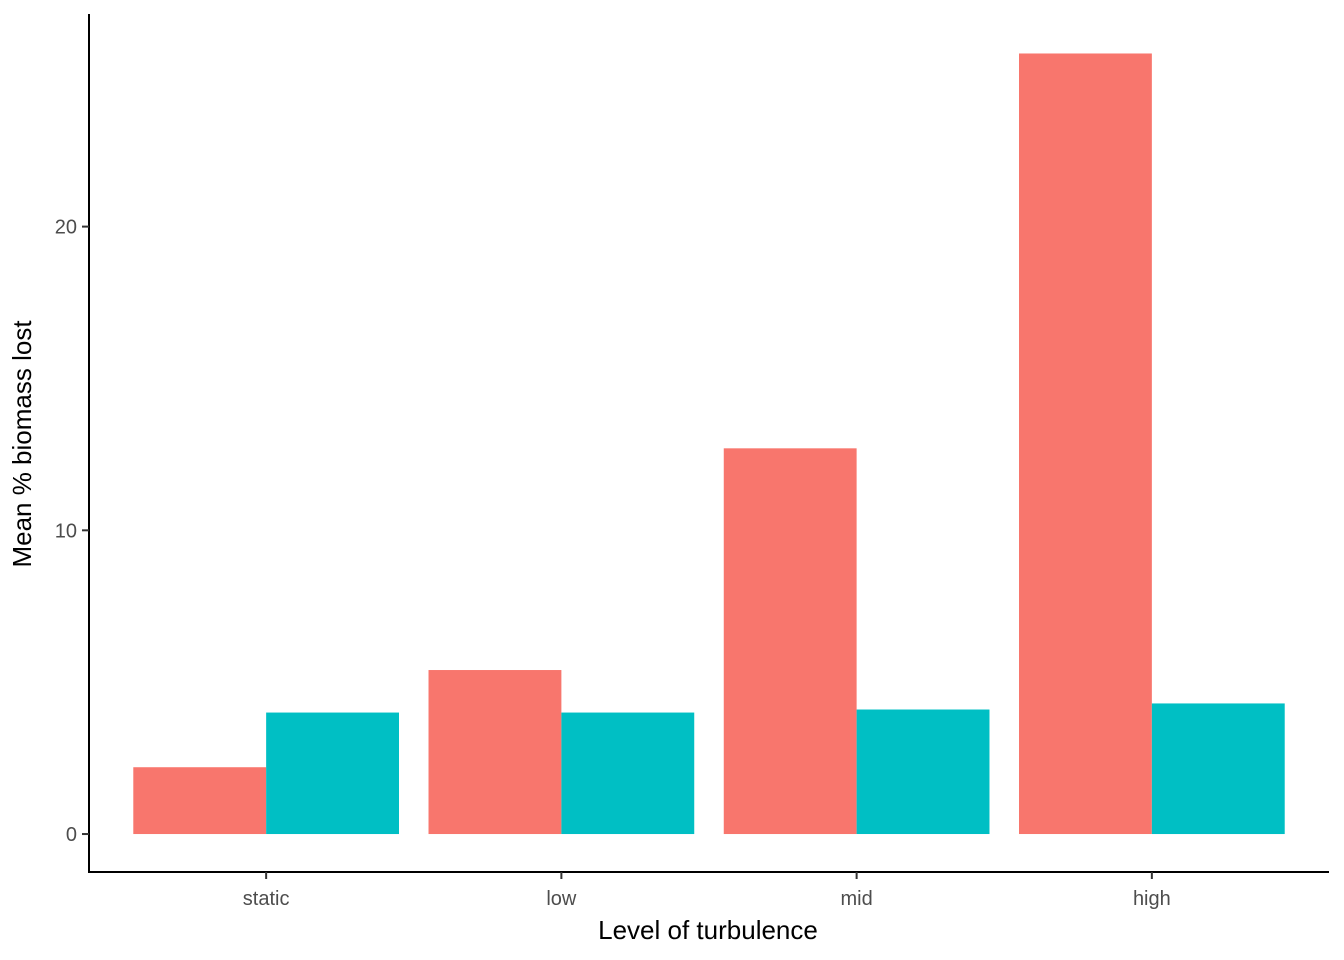  I want to click on y-ticks-group: 0 10 20, so click(72, 531).